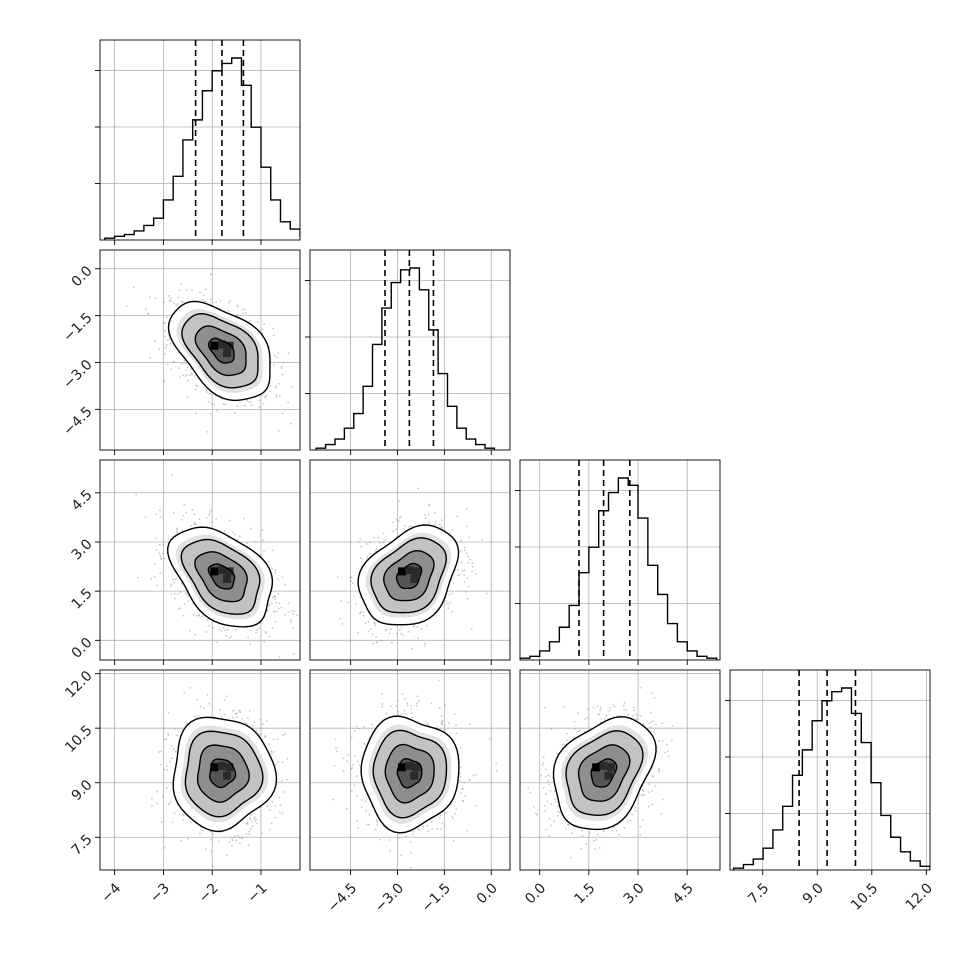  Describe the element at coordinates (77, 421) in the screenshot. I see `y-tick-label: −4.5` at that location.